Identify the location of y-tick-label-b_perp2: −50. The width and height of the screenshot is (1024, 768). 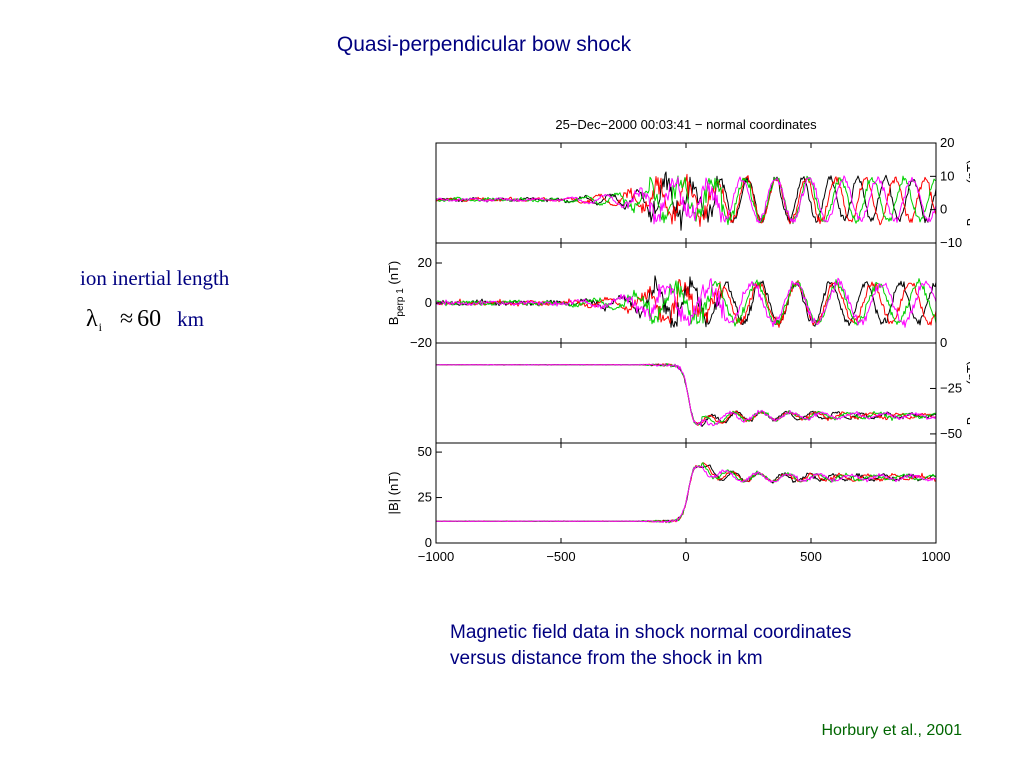
(951, 433).